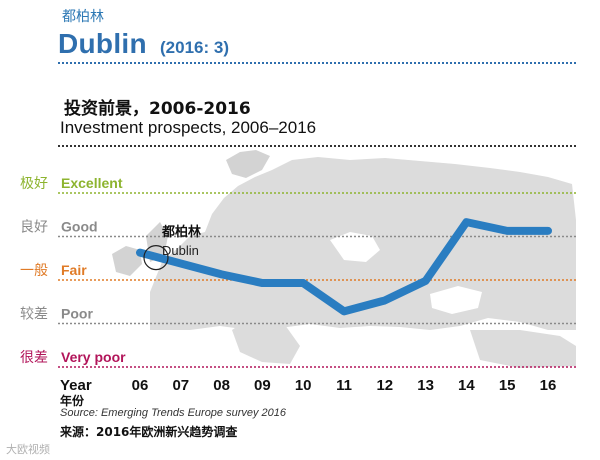 The height and width of the screenshot is (460, 600). Describe the element at coordinates (77, 314) in the screenshot. I see `y-label-poor: Poor` at that location.